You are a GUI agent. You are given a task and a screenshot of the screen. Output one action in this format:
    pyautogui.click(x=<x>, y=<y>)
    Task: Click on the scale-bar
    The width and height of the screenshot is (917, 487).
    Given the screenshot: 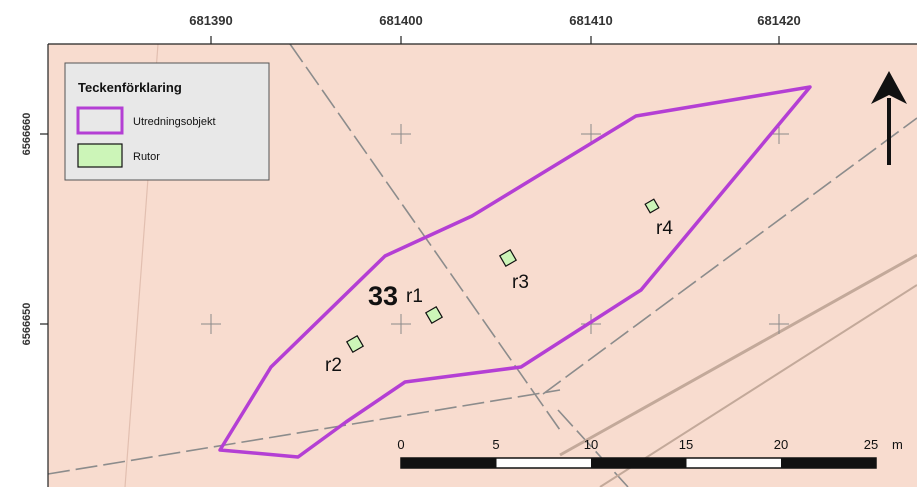 What is the action you would take?
    pyautogui.click(x=638, y=463)
    